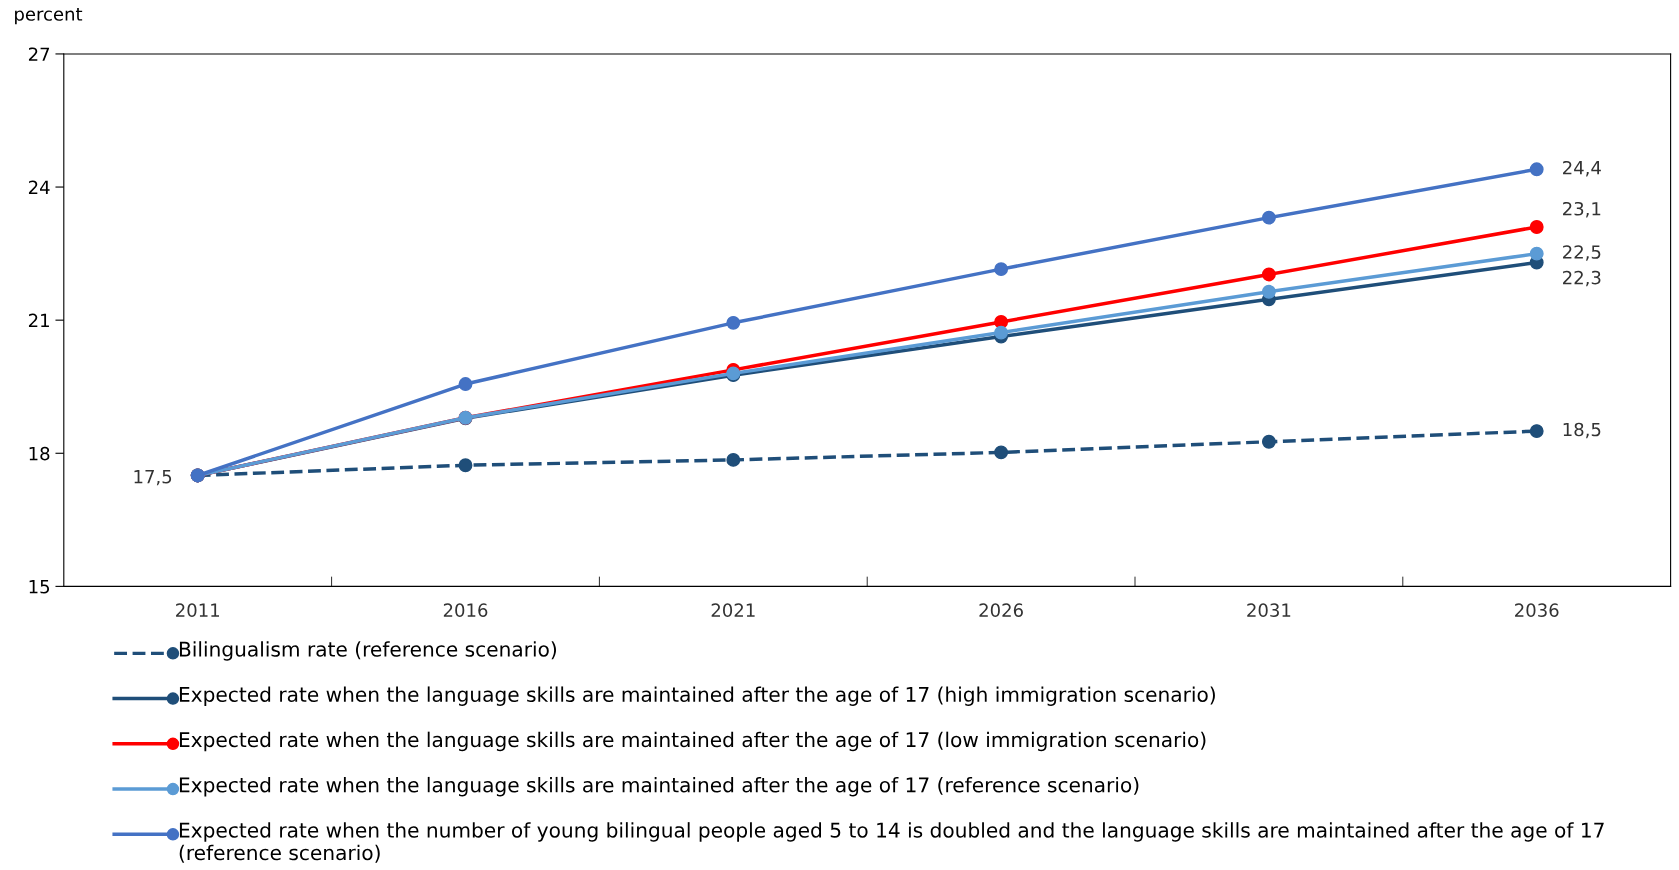 Image resolution: width=1679 pixels, height=870 pixels. Describe the element at coordinates (697, 696) in the screenshot. I see `legend-label: Expected rate when the language skills are maintained after the age of 17 (high immigration scenario)` at that location.